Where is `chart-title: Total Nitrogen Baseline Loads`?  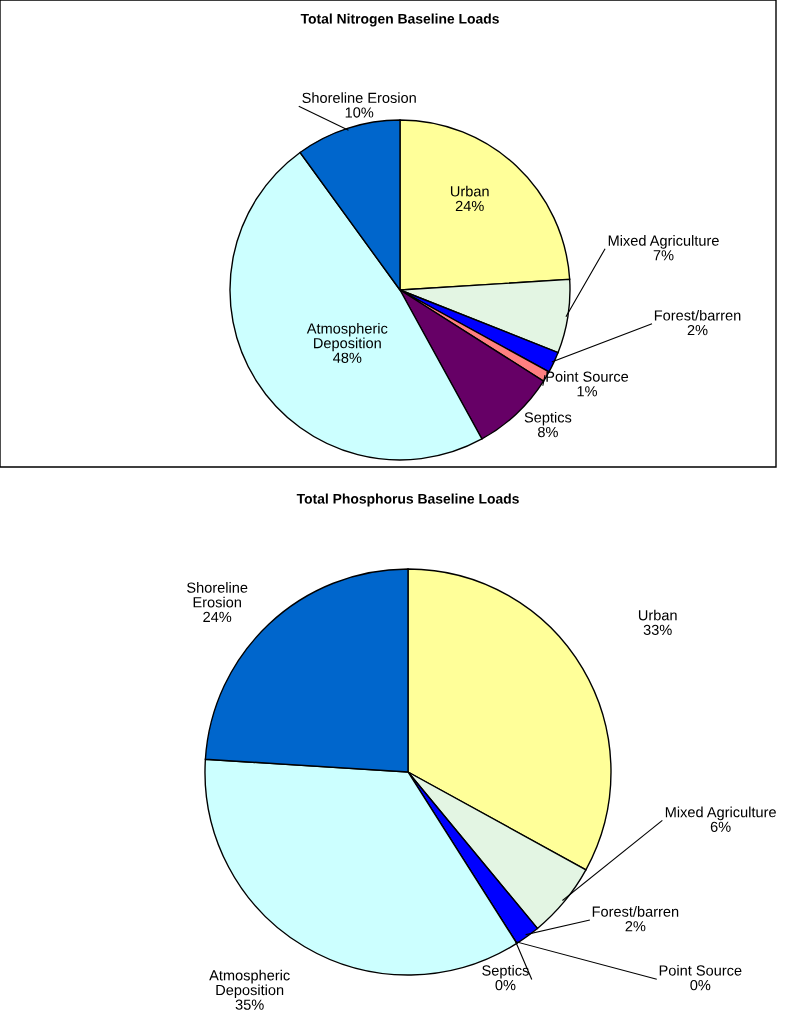 chart-title: Total Nitrogen Baseline Loads is located at coordinates (399, 20).